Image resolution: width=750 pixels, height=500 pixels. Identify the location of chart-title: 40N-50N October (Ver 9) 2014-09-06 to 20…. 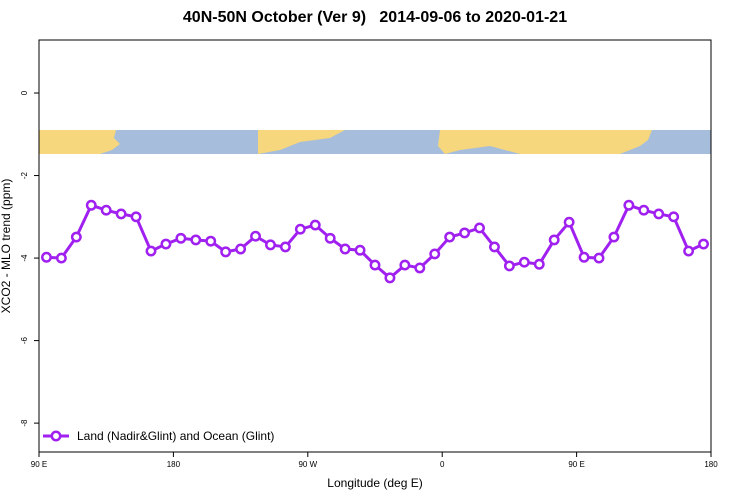
(375, 17).